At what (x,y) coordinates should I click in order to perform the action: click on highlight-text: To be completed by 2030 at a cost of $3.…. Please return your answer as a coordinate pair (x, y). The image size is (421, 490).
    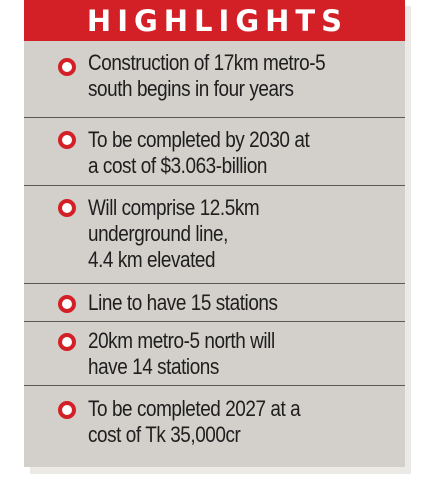
    Looking at the image, I should click on (221, 153).